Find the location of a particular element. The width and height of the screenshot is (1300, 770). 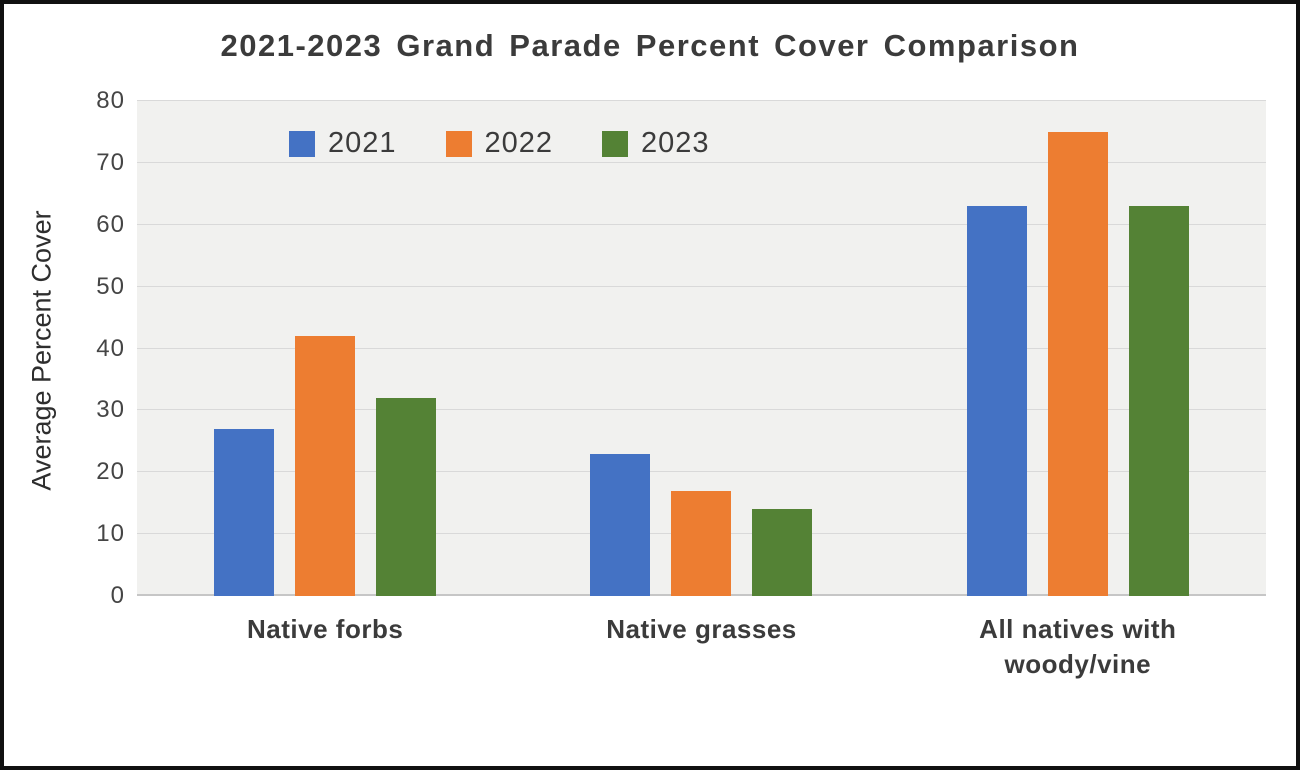

legend-item-2023: 2023 is located at coordinates (656, 143).